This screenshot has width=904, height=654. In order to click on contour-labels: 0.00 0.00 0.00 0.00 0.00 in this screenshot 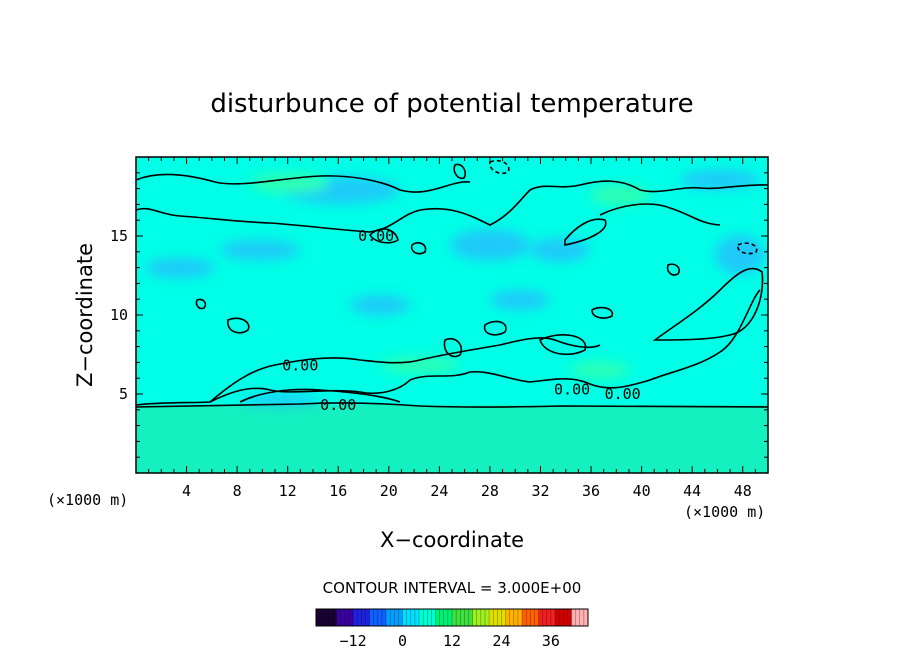, I will do `click(461, 320)`.